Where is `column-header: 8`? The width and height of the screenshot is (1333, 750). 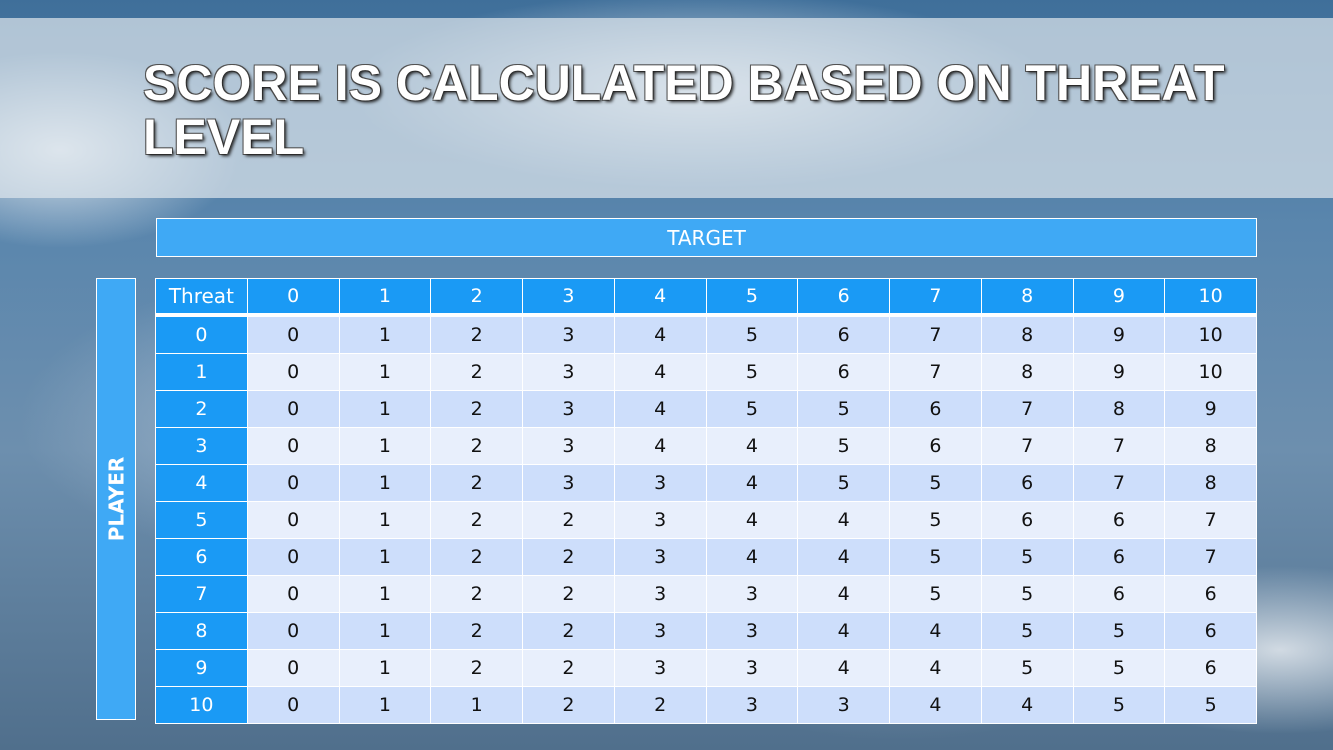 column-header: 8 is located at coordinates (1027, 297).